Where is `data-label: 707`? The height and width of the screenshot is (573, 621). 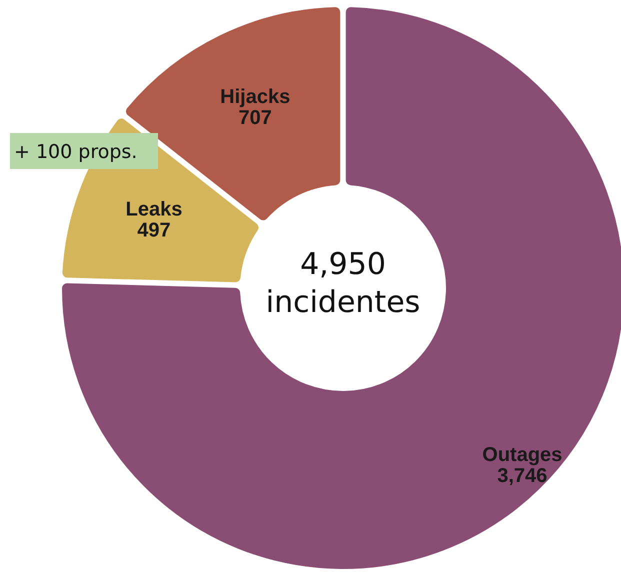 data-label: 707 is located at coordinates (255, 118).